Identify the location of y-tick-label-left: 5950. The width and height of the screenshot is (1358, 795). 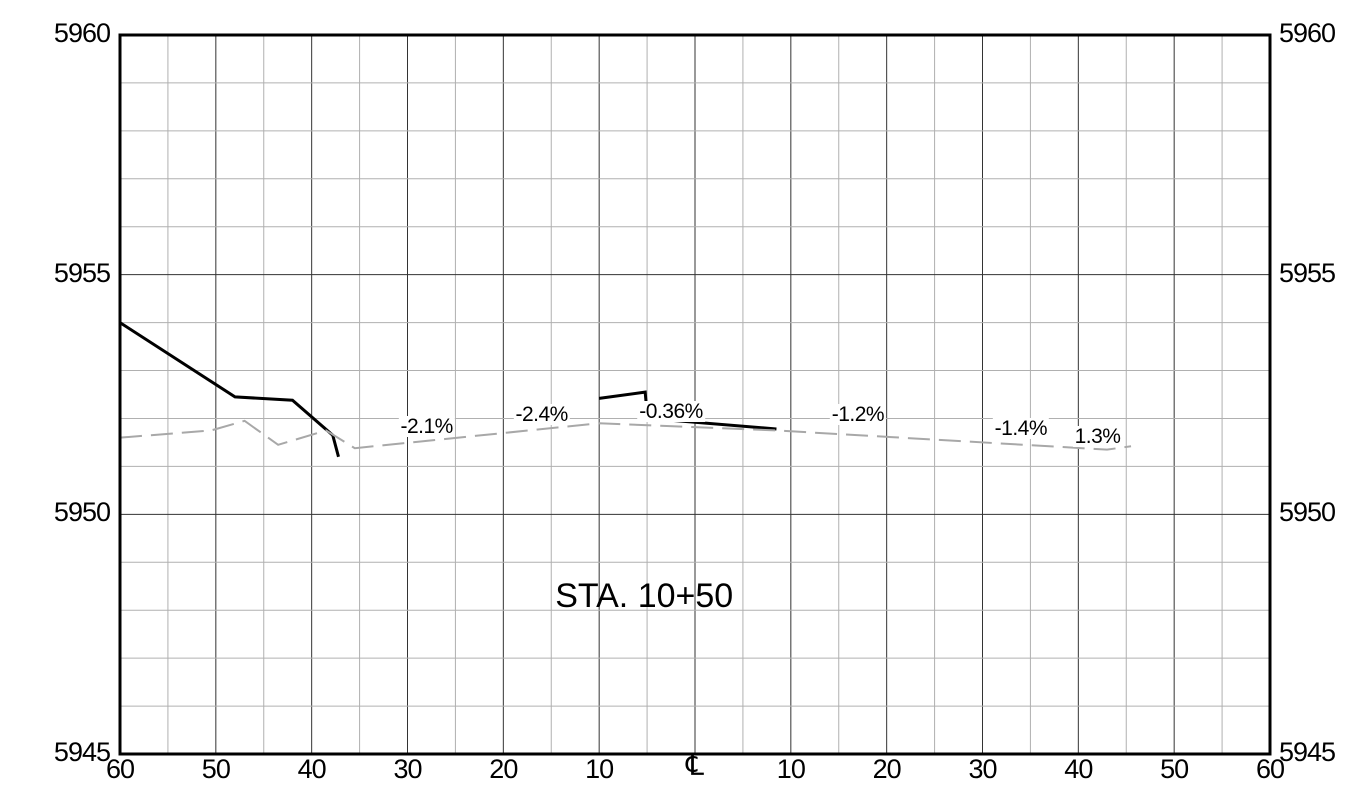
(82, 512).